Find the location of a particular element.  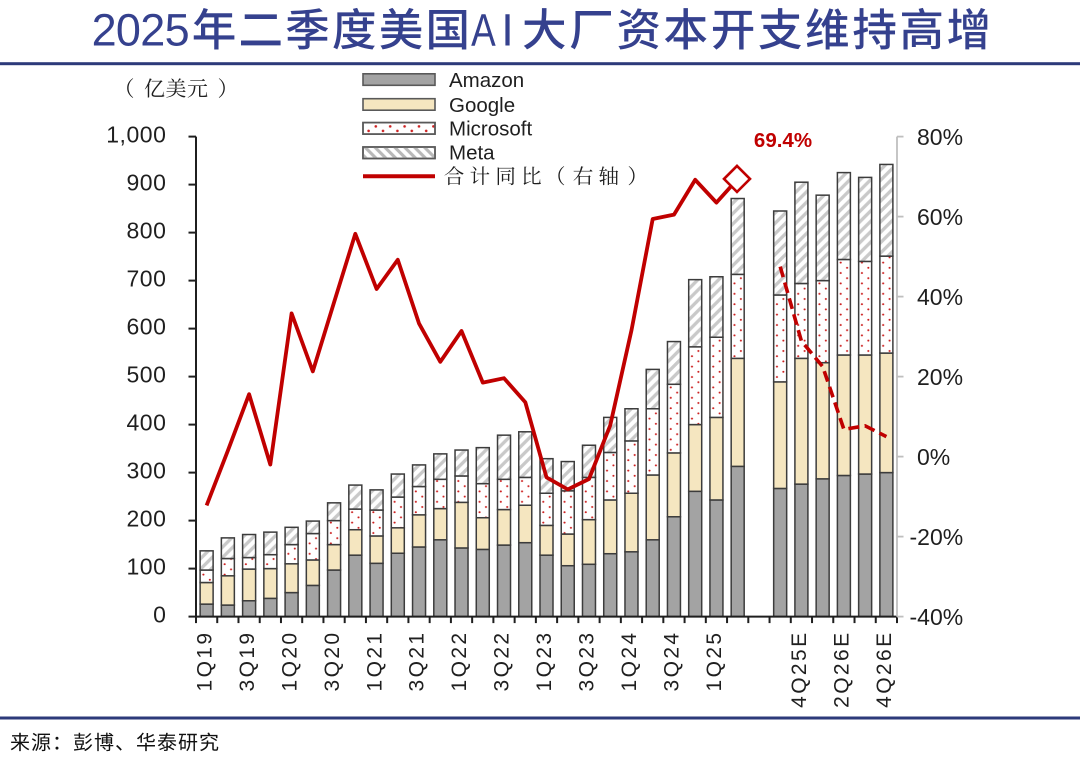

svg-text: 800 is located at coordinates (146, 231).